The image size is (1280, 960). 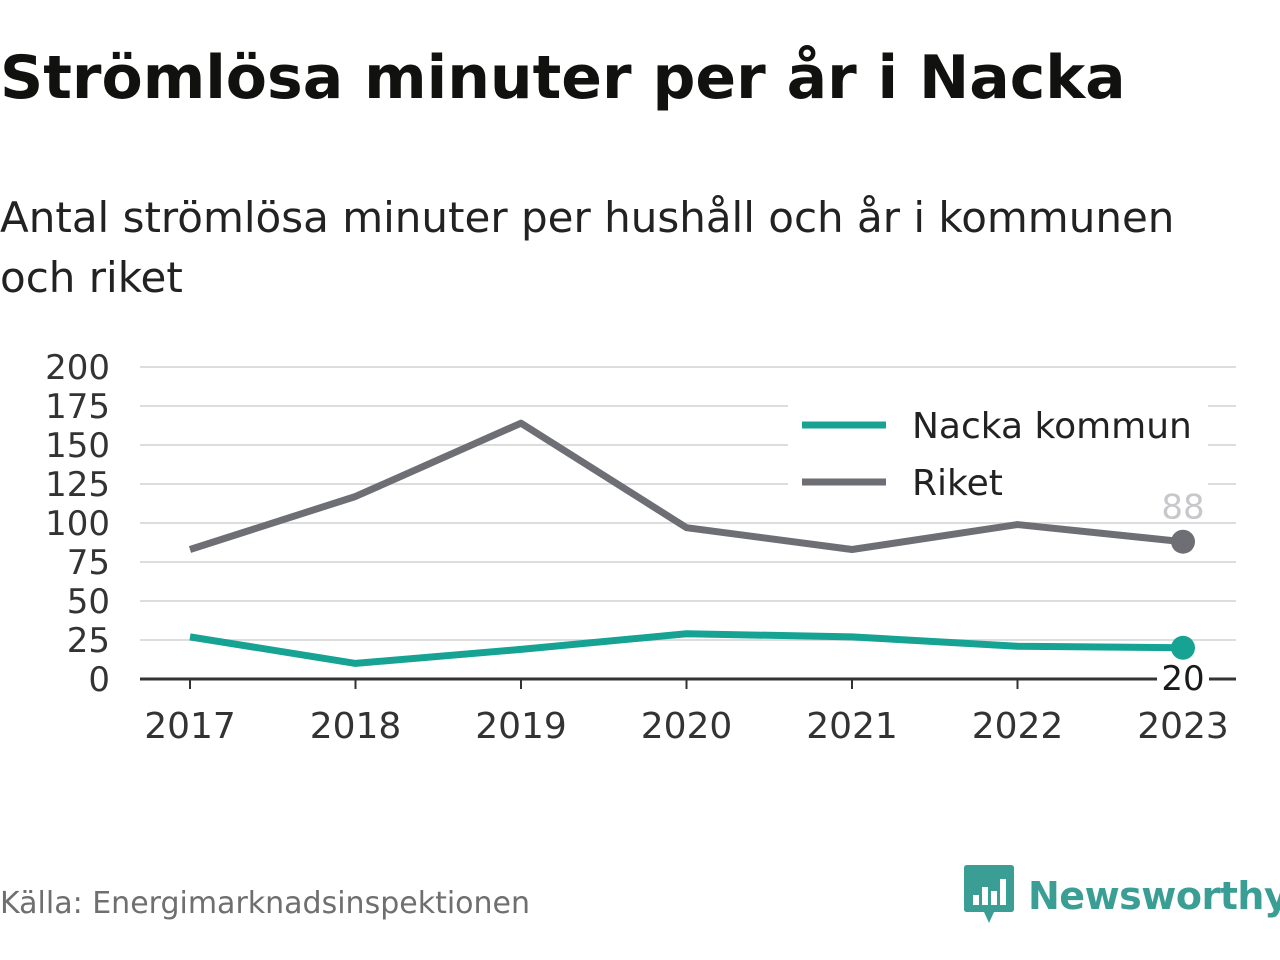 I want to click on y-tick-label: 0, so click(x=99, y=680).